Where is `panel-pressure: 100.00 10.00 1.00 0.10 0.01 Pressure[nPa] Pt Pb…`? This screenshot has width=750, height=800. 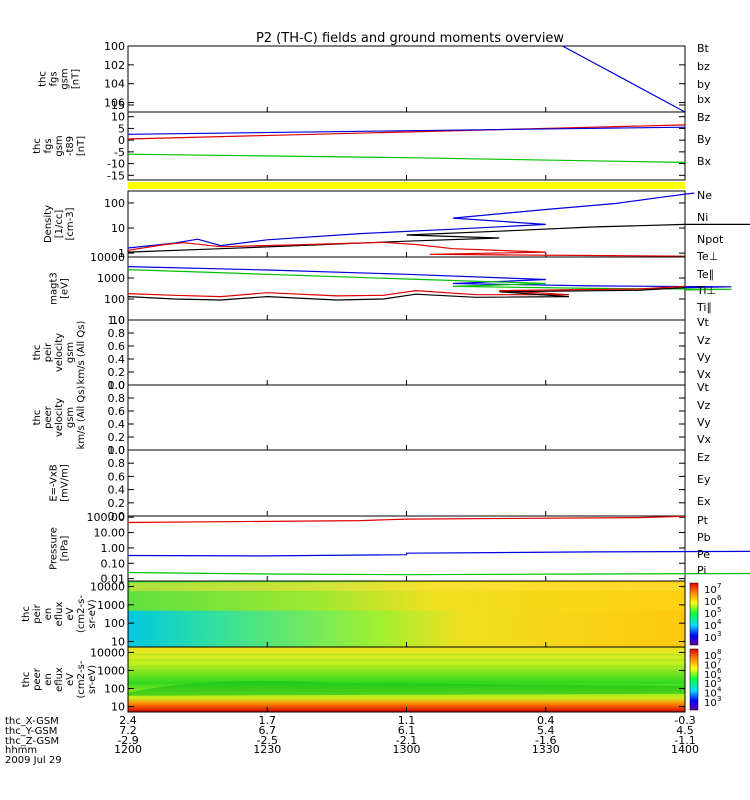
panel-pressure: 100.00 10.00 1.00 0.10 0.01 Pressure[nPa] Pt Pb… is located at coordinates (399, 548).